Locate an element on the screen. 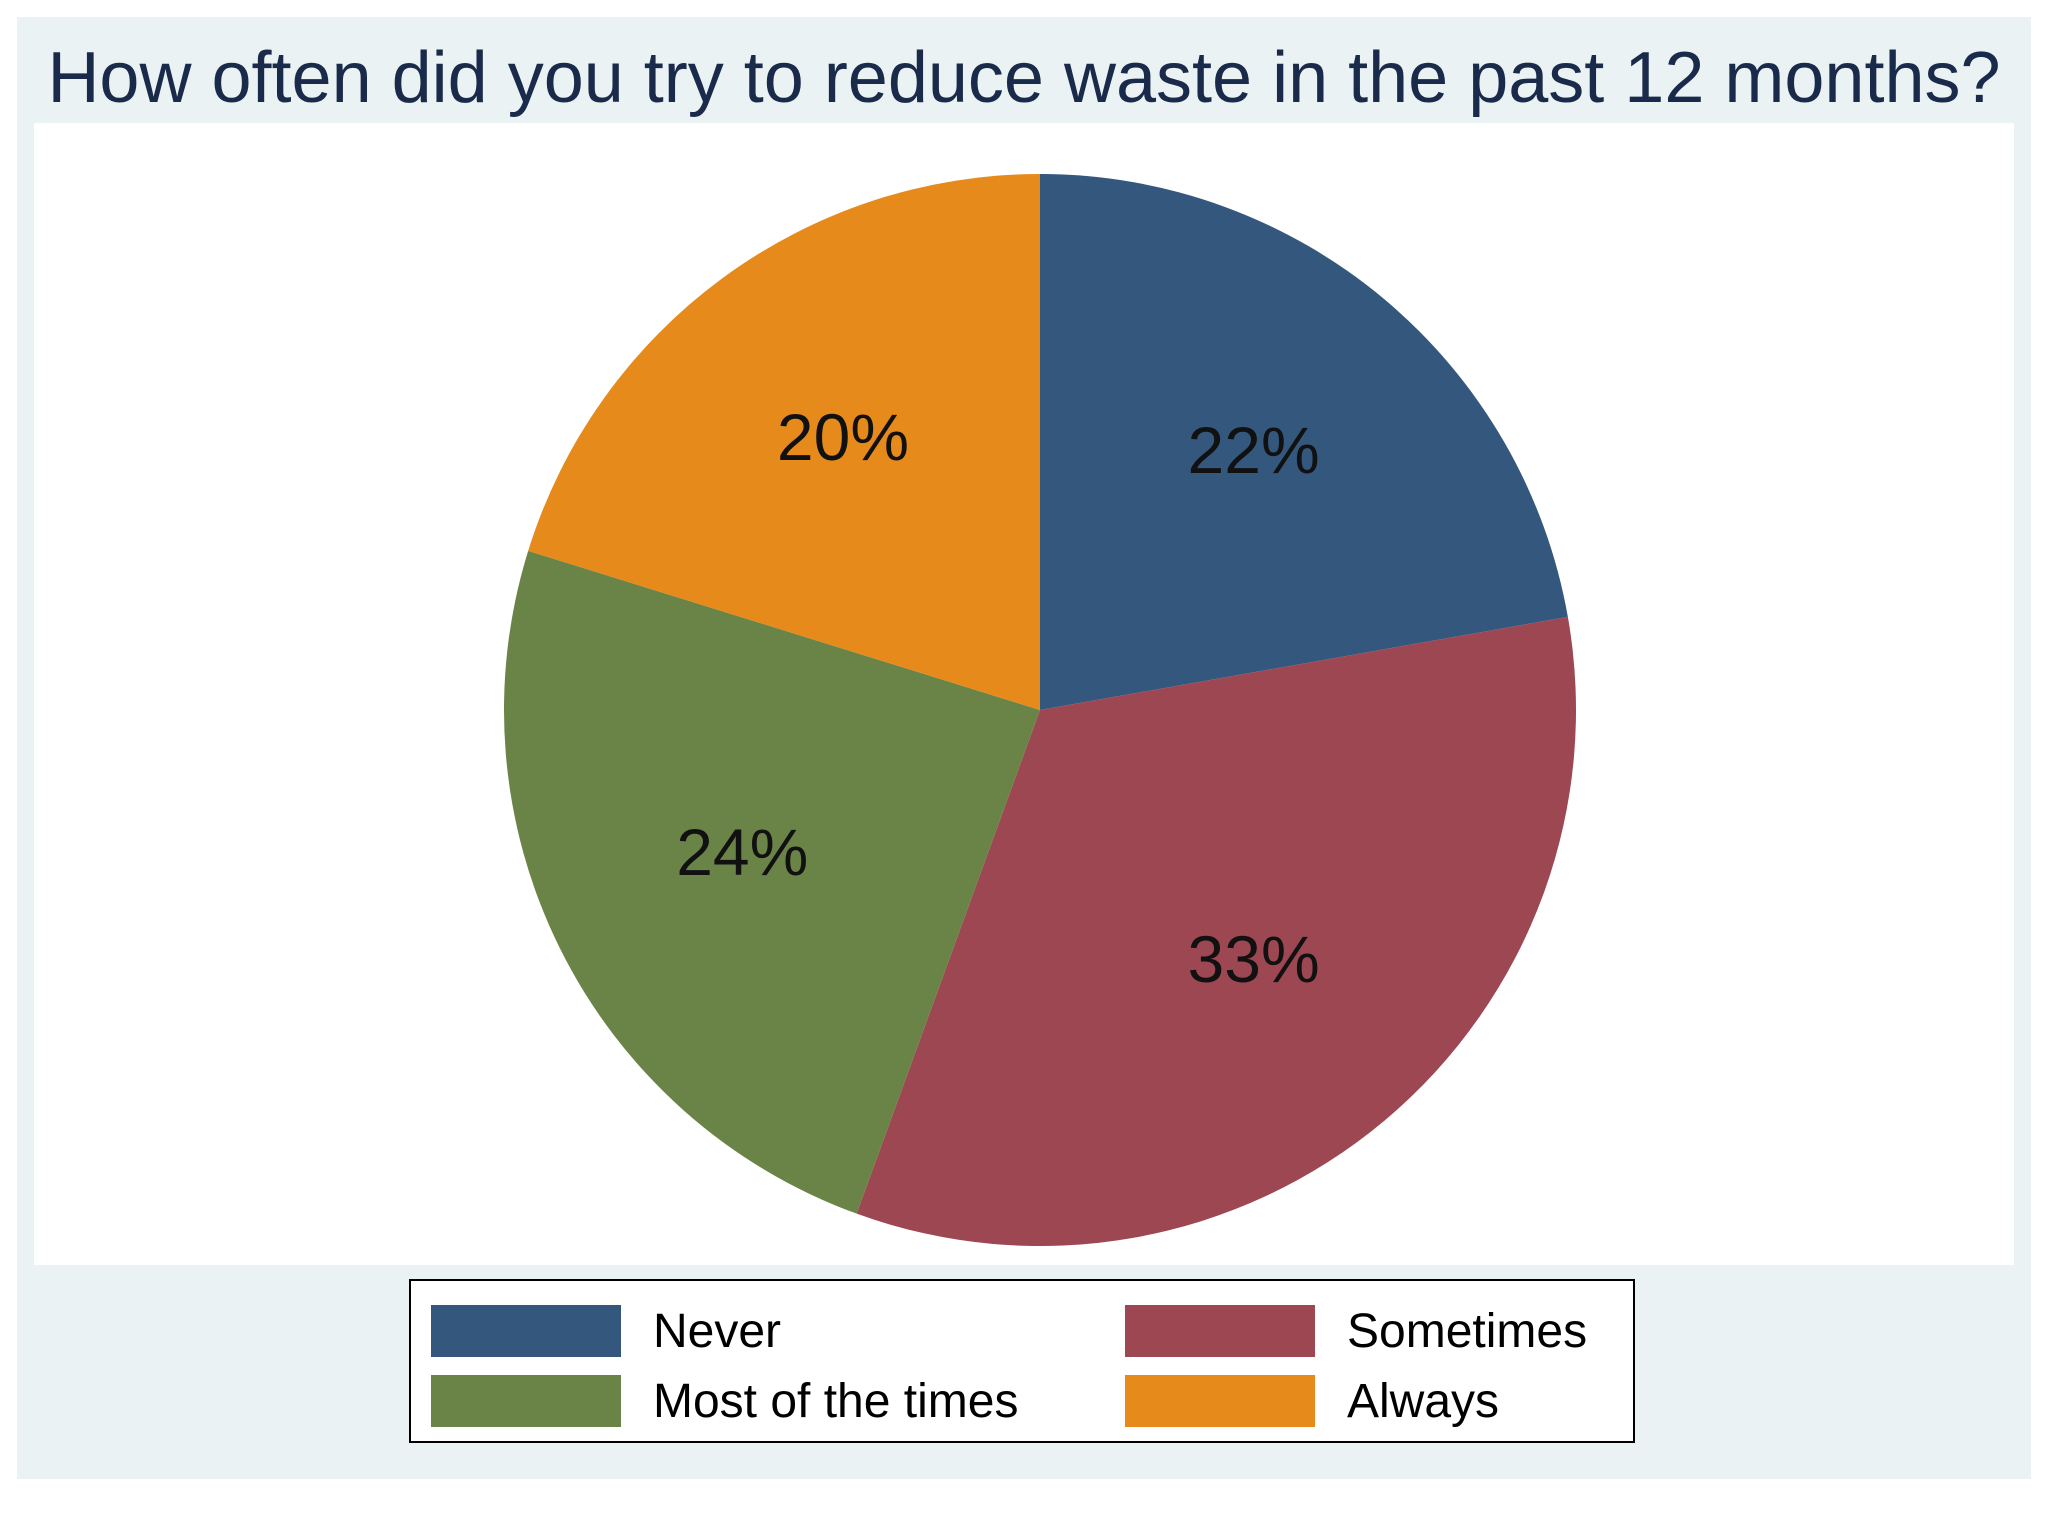 The image size is (2048, 1536). pie-slice-always is located at coordinates (784, 442).